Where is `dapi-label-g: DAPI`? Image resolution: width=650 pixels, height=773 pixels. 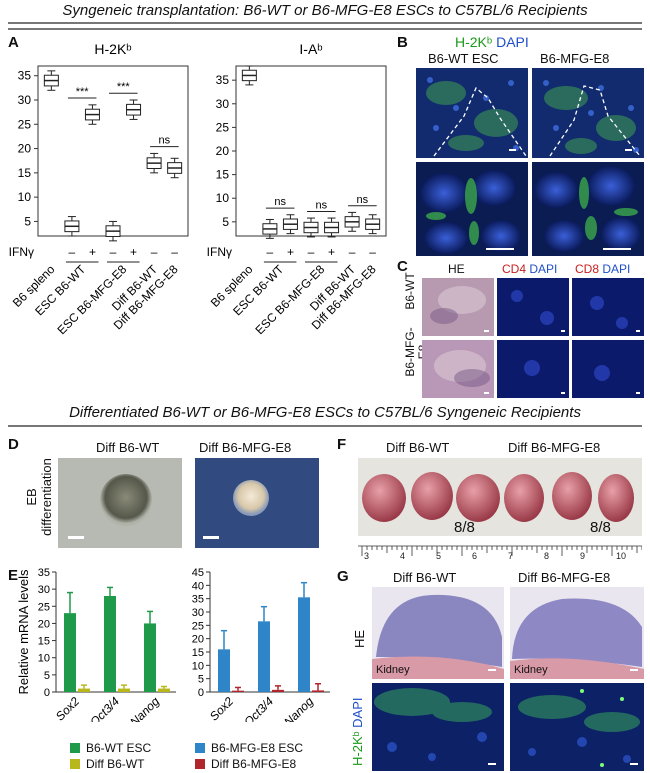 dapi-label-g: DAPI is located at coordinates (357, 712).